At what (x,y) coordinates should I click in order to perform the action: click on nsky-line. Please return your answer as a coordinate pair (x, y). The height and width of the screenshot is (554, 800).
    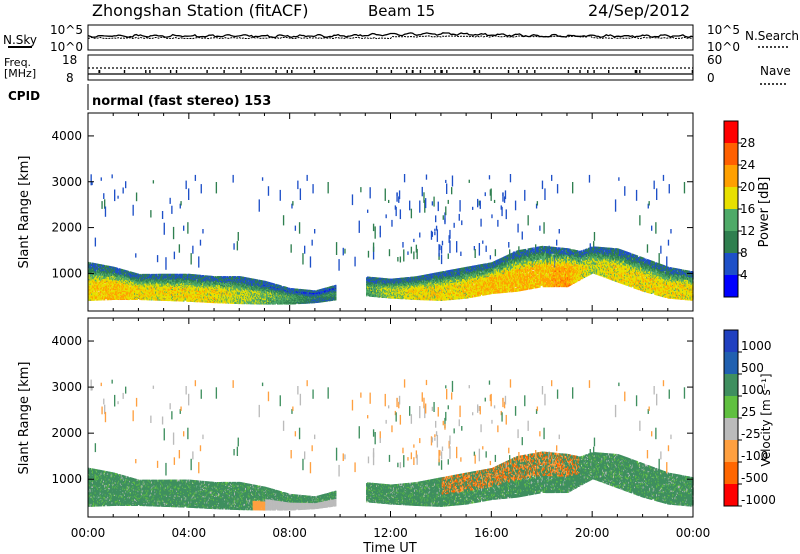
    Looking at the image, I should click on (390, 35).